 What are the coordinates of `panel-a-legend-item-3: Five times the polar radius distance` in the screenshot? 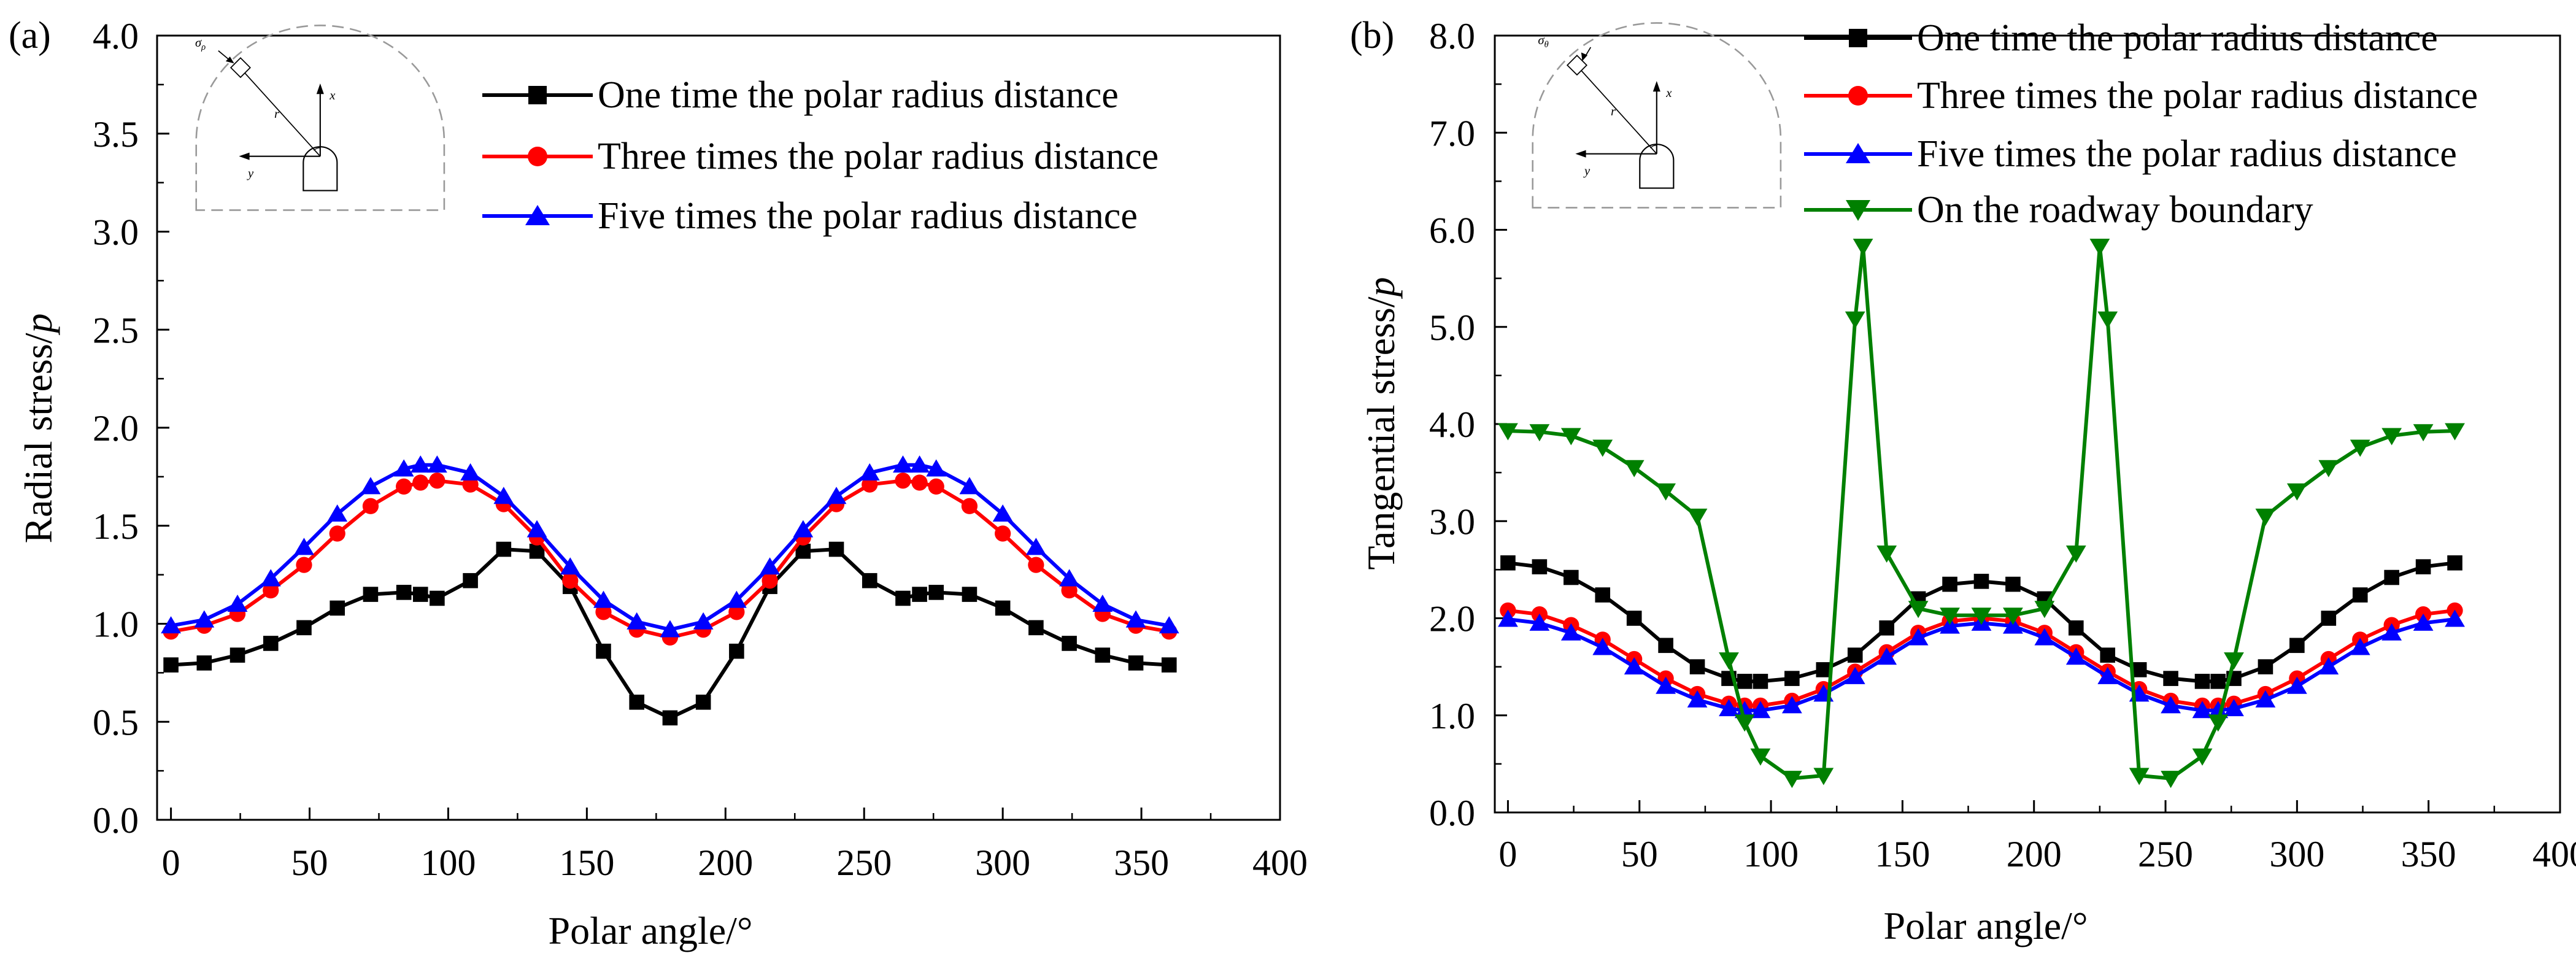 It's located at (810, 216).